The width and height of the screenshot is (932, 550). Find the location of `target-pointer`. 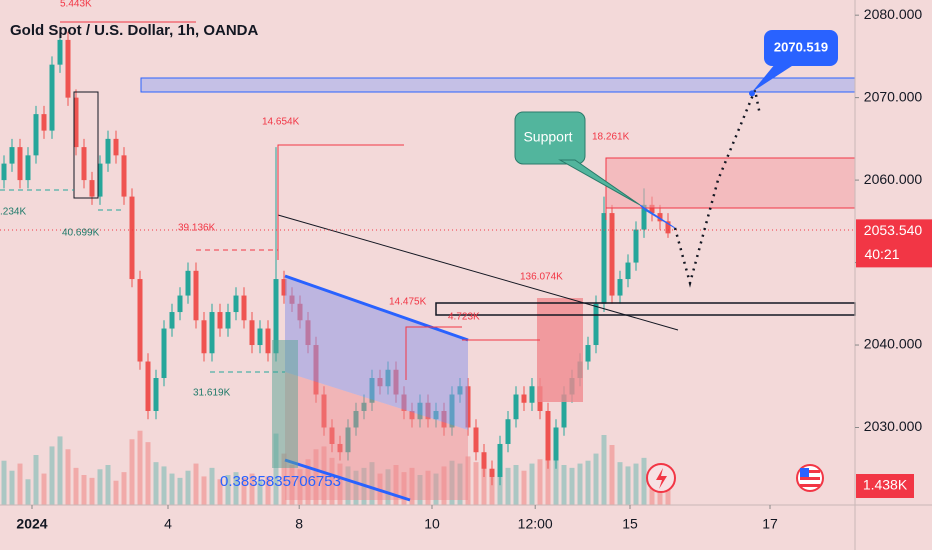

target-pointer is located at coordinates (773, 78).